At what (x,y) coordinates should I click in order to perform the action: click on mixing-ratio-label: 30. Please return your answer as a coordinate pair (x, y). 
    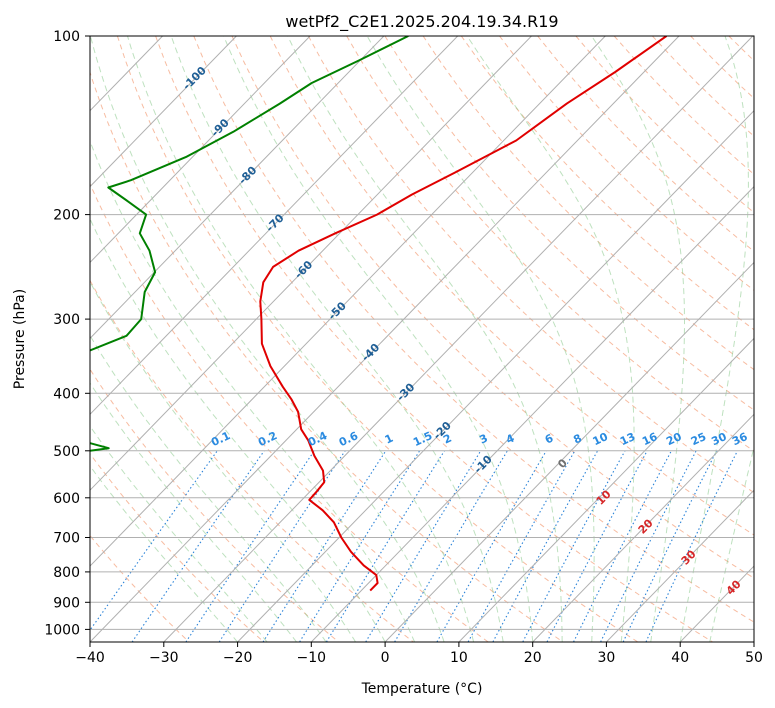
    Looking at the image, I should click on (719, 439).